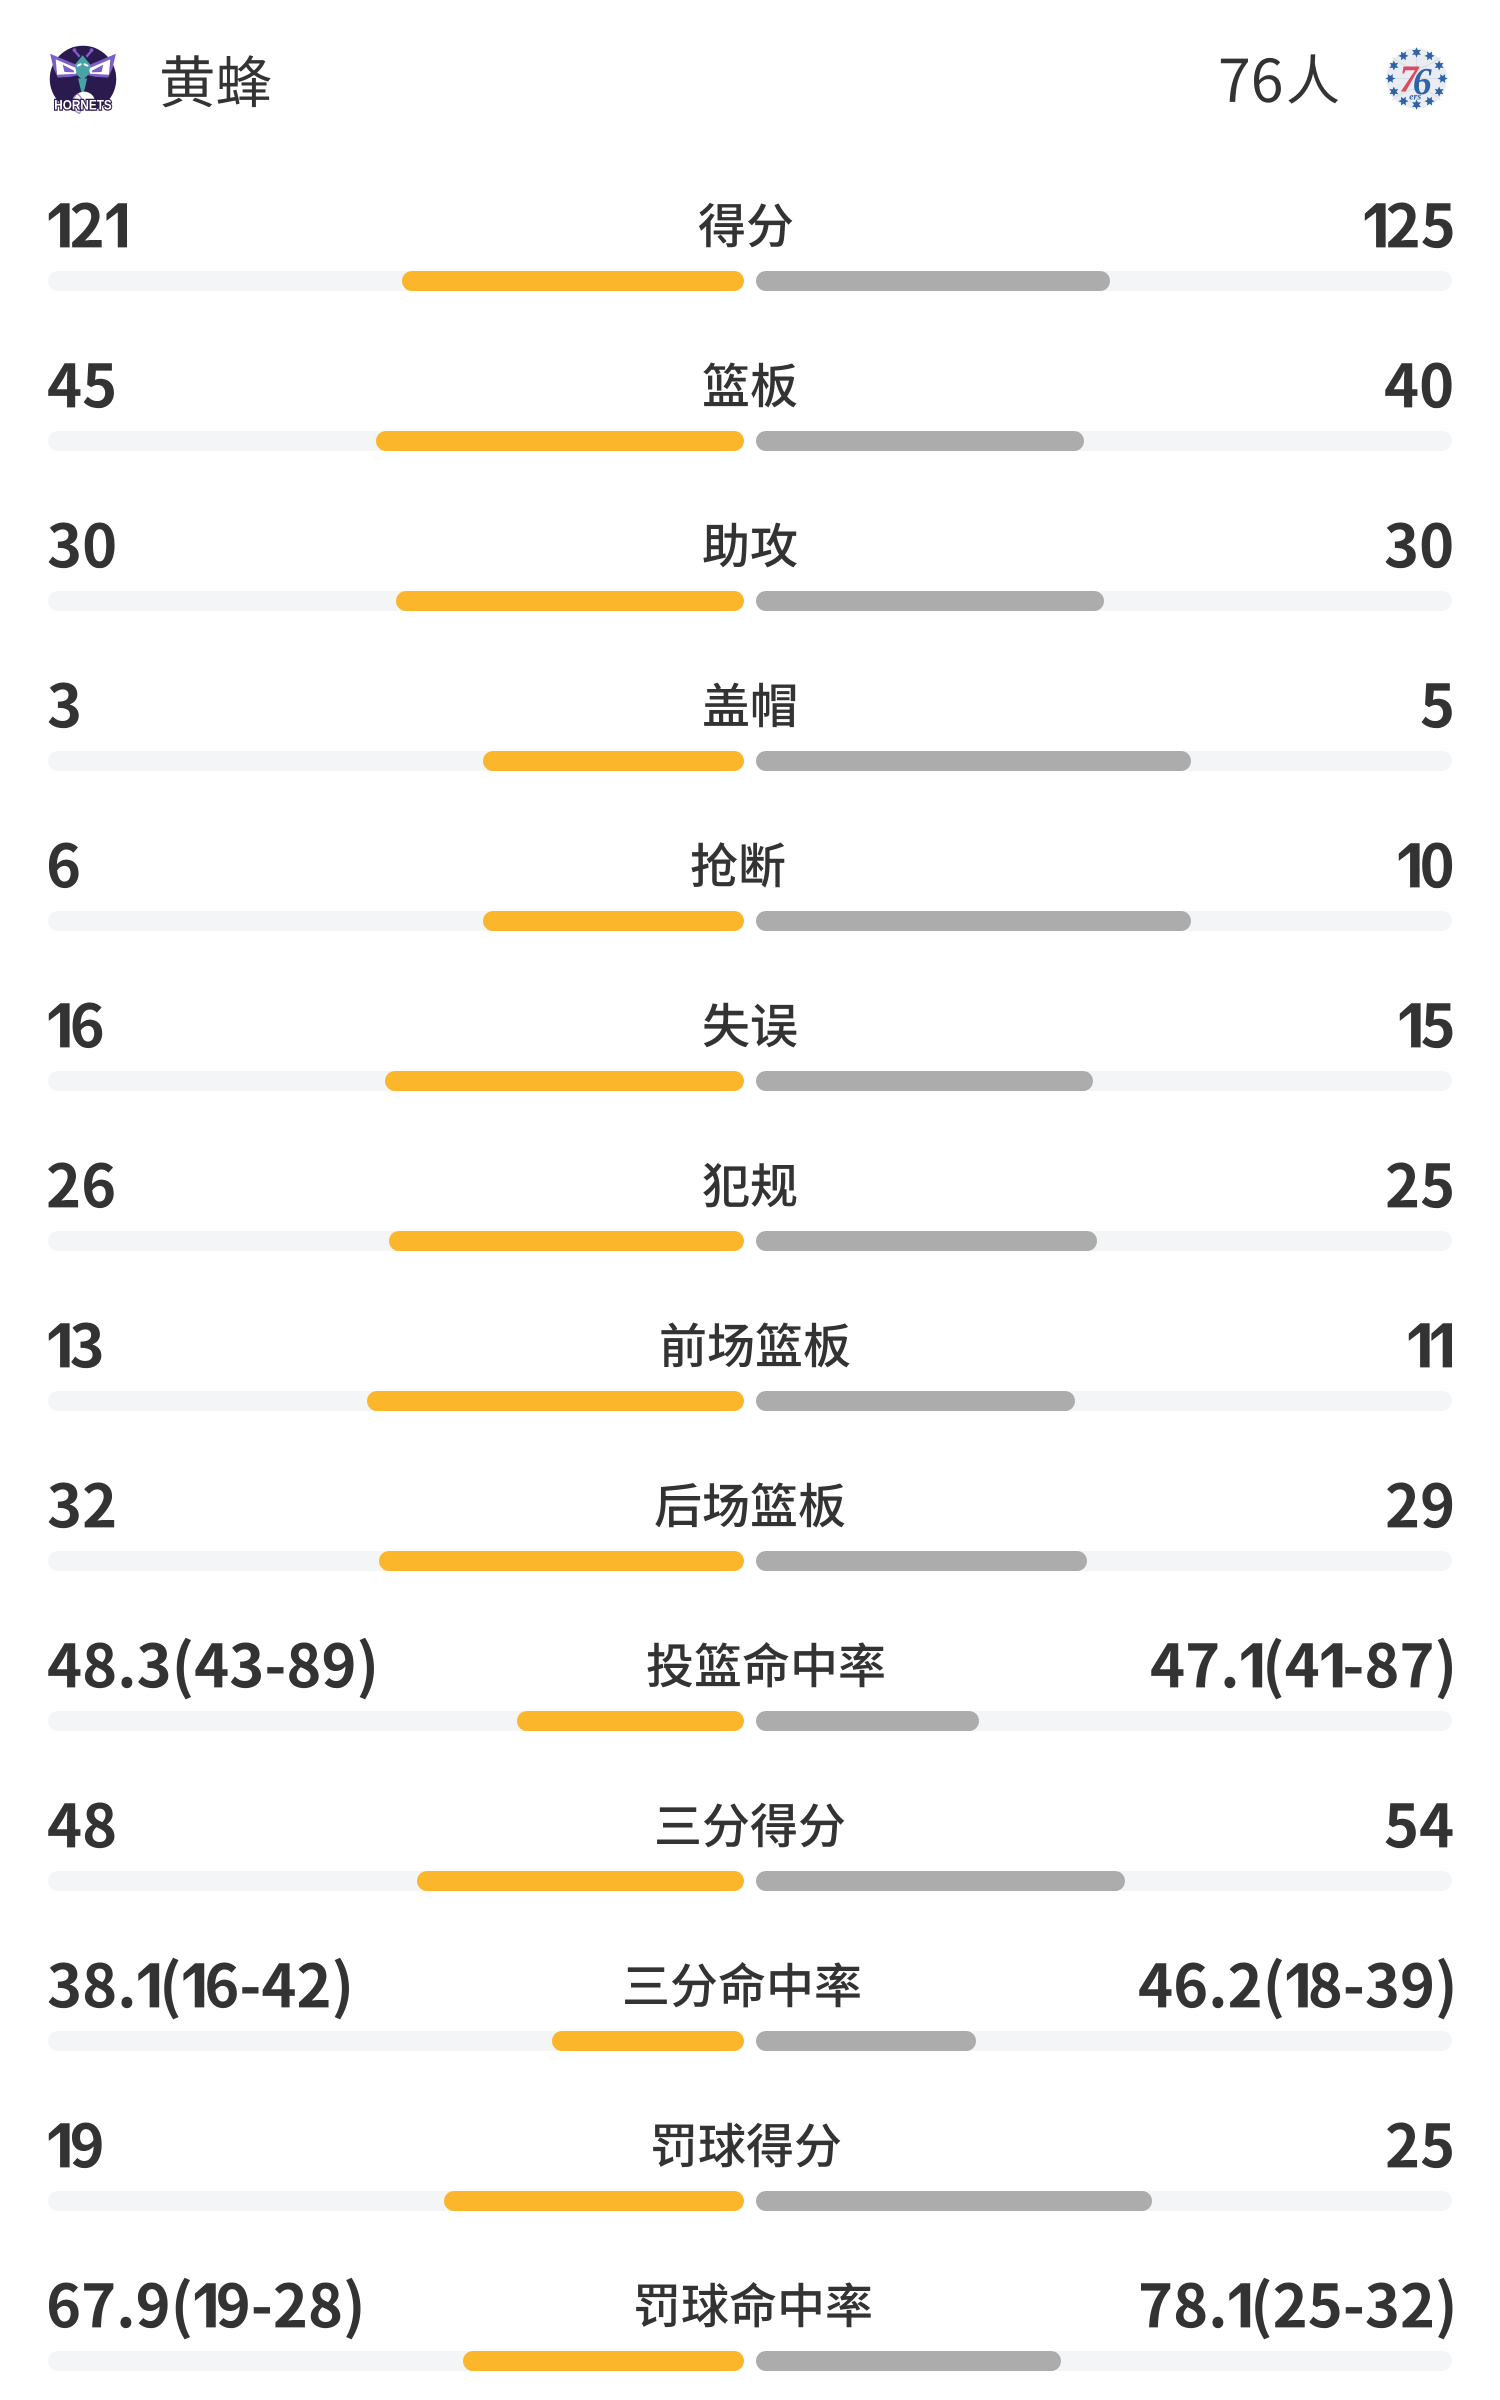 This screenshot has height=2400, width=1500. What do you see at coordinates (1422, 82) in the screenshot?
I see `svg-text: 6` at bounding box center [1422, 82].